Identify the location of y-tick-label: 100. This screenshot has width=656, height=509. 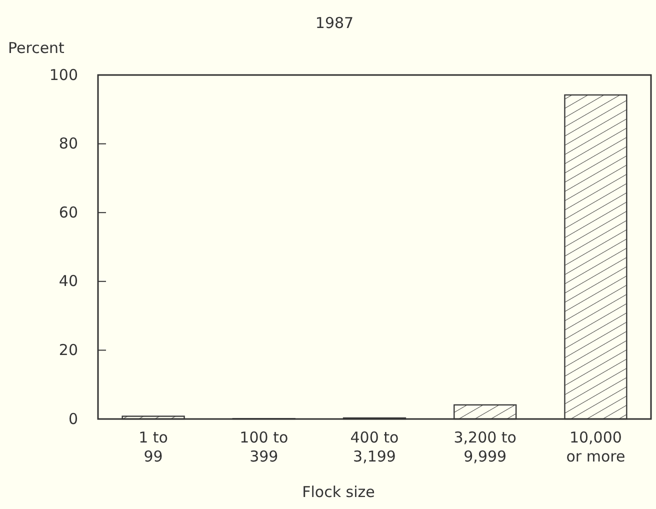
(63, 75).